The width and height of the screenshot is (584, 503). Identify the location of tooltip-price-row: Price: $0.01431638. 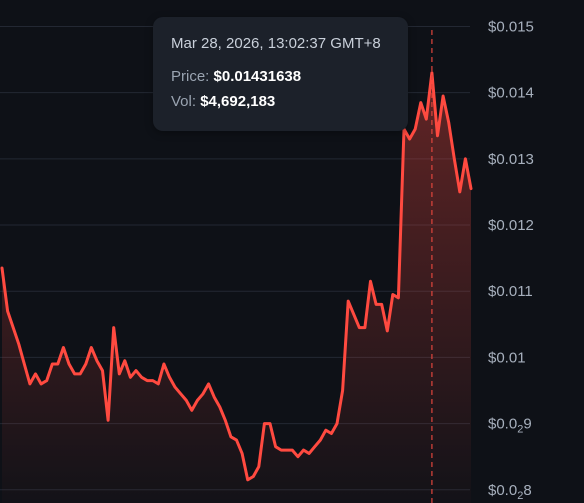
(280, 76).